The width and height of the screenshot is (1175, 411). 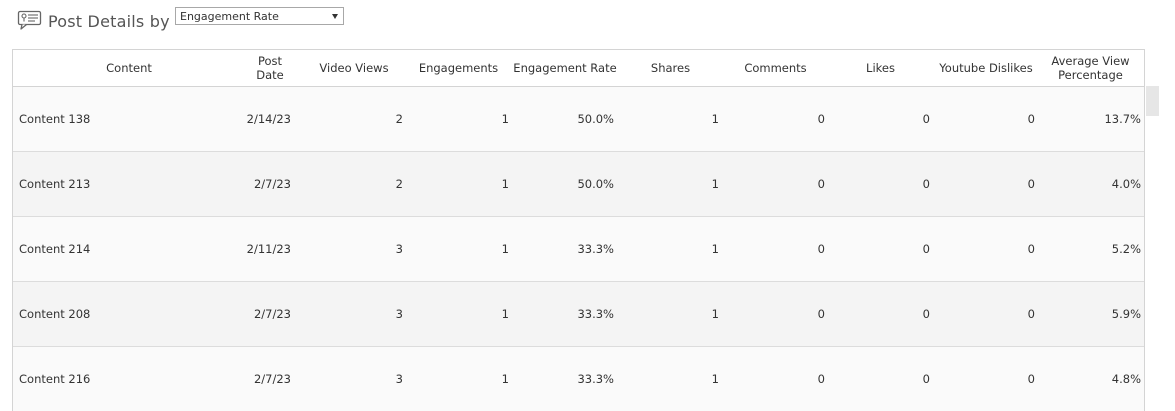 What do you see at coordinates (354, 68) in the screenshot?
I see `column-header-video-views: Video Views` at bounding box center [354, 68].